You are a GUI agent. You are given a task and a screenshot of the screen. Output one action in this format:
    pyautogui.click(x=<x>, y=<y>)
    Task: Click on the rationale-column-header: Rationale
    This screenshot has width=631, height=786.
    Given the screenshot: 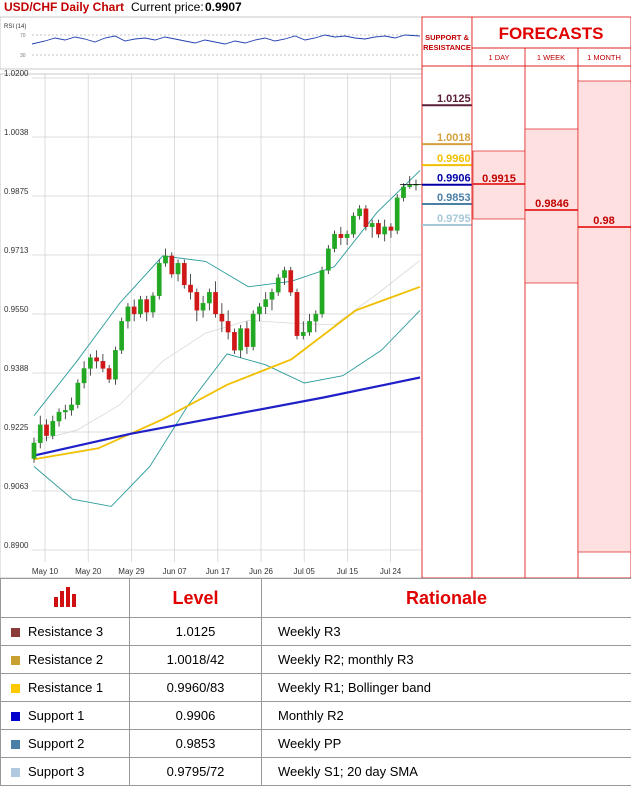 What is the action you would take?
    pyautogui.click(x=446, y=598)
    